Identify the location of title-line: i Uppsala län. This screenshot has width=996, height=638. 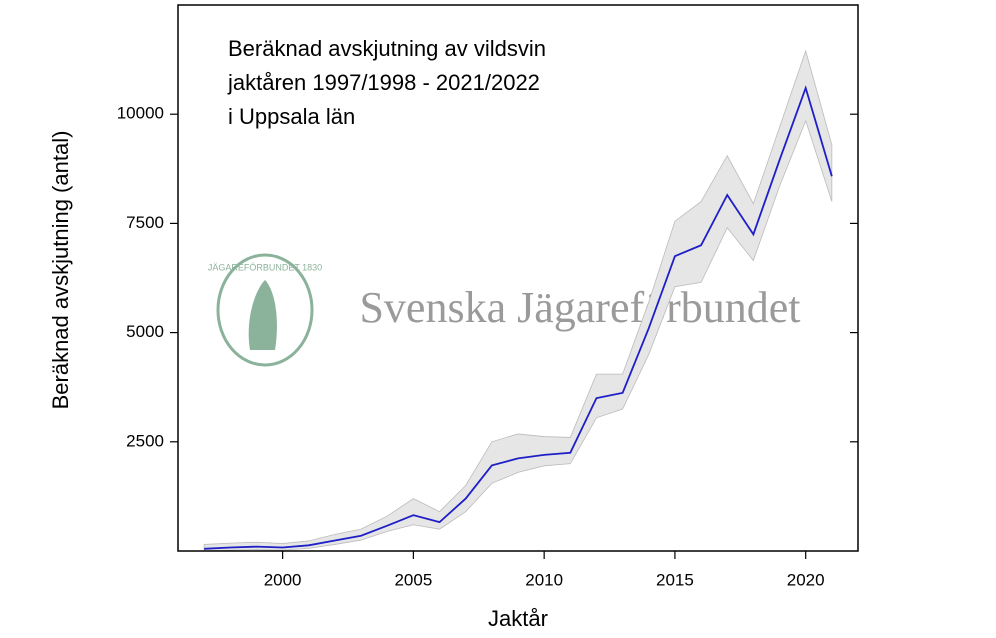
(291, 116).